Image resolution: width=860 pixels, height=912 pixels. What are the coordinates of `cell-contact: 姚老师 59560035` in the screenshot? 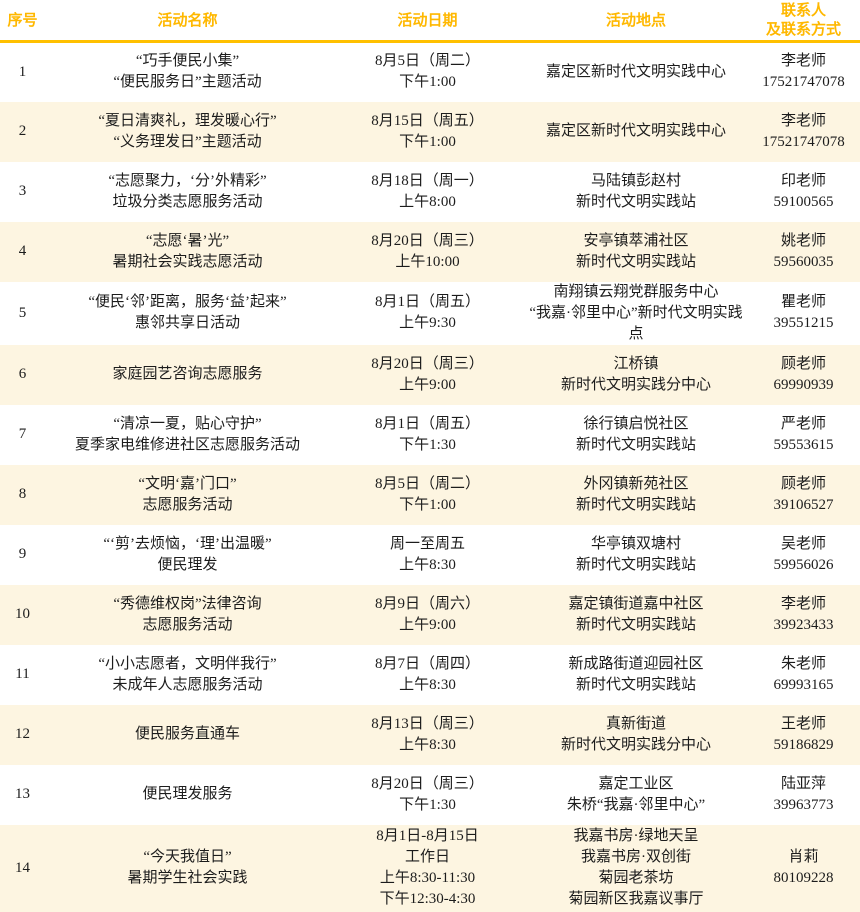 It's located at (803, 251).